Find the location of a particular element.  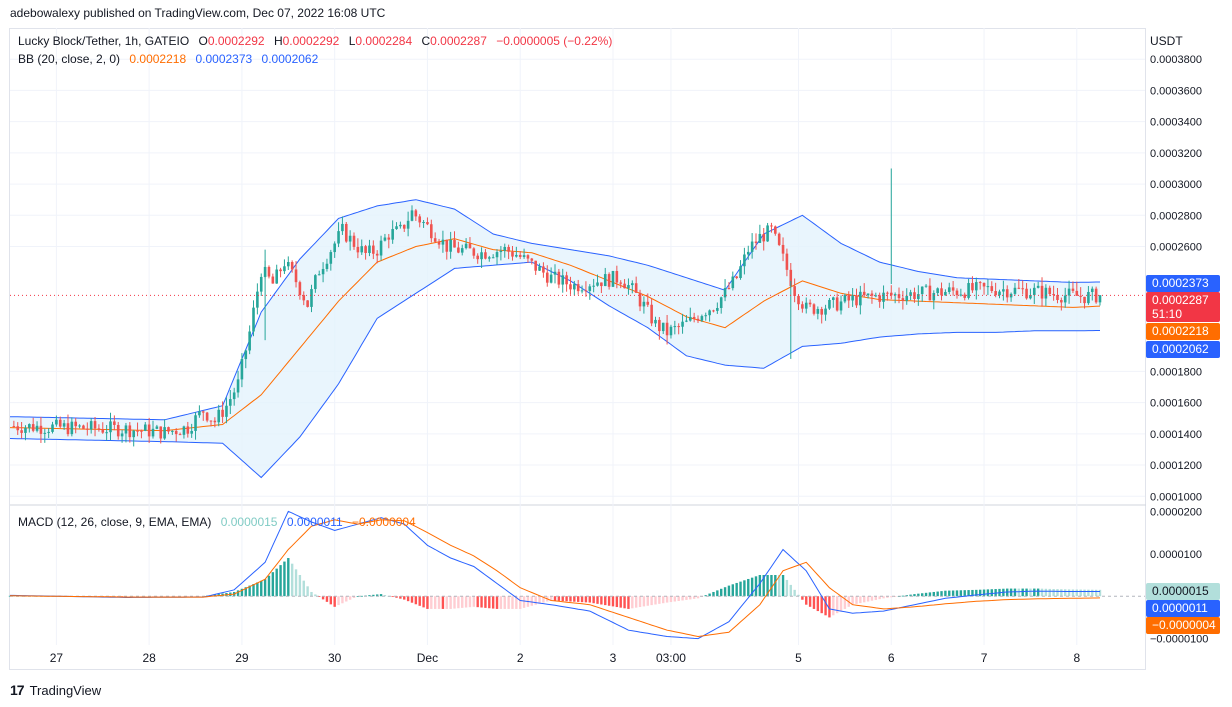

time-tick-label: 3 is located at coordinates (613, 658).